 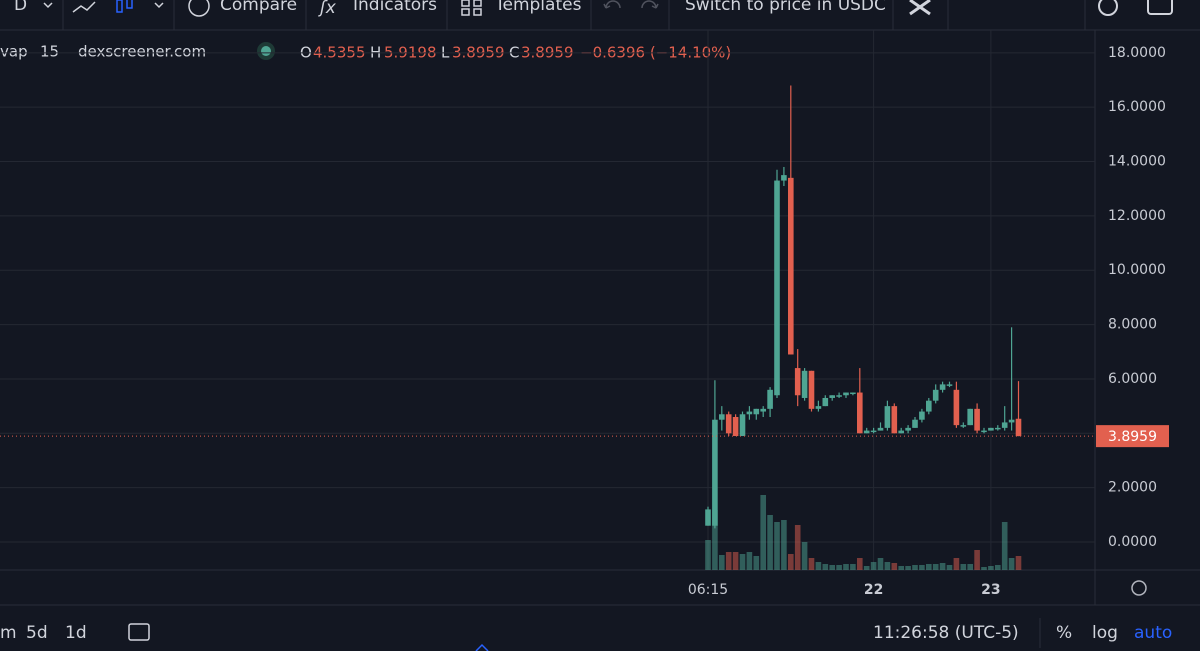 What do you see at coordinates (199, 8) in the screenshot?
I see `compare-icon` at bounding box center [199, 8].